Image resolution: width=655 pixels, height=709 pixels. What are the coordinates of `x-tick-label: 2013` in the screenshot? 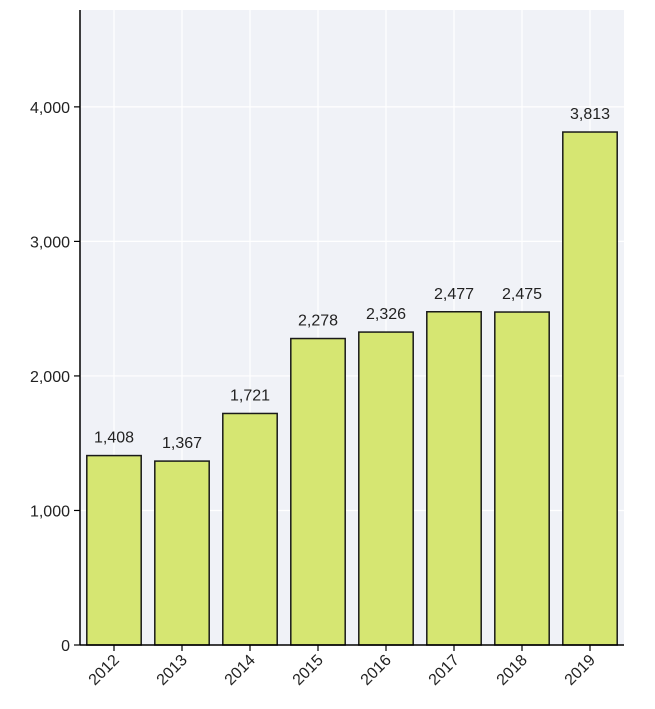 It's located at (172, 670).